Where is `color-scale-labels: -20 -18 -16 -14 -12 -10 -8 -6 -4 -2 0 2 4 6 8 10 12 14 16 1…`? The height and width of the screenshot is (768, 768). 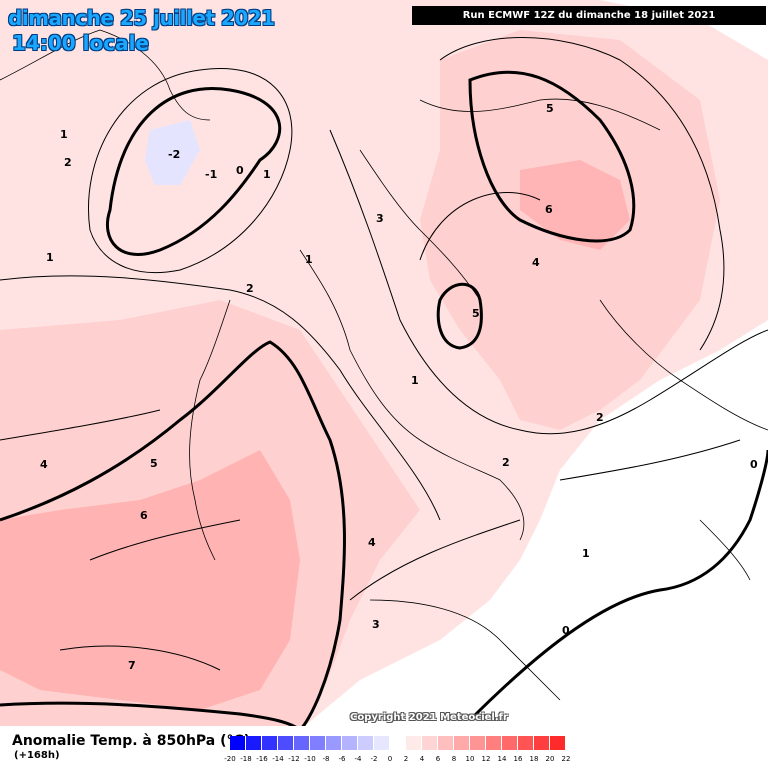
color-scale-labels: -20 -18 -16 -14 -12 -10 -8 -6 -4 -2 0 2 4 6 8 10 12 14 16 1… is located at coordinates (397, 760).